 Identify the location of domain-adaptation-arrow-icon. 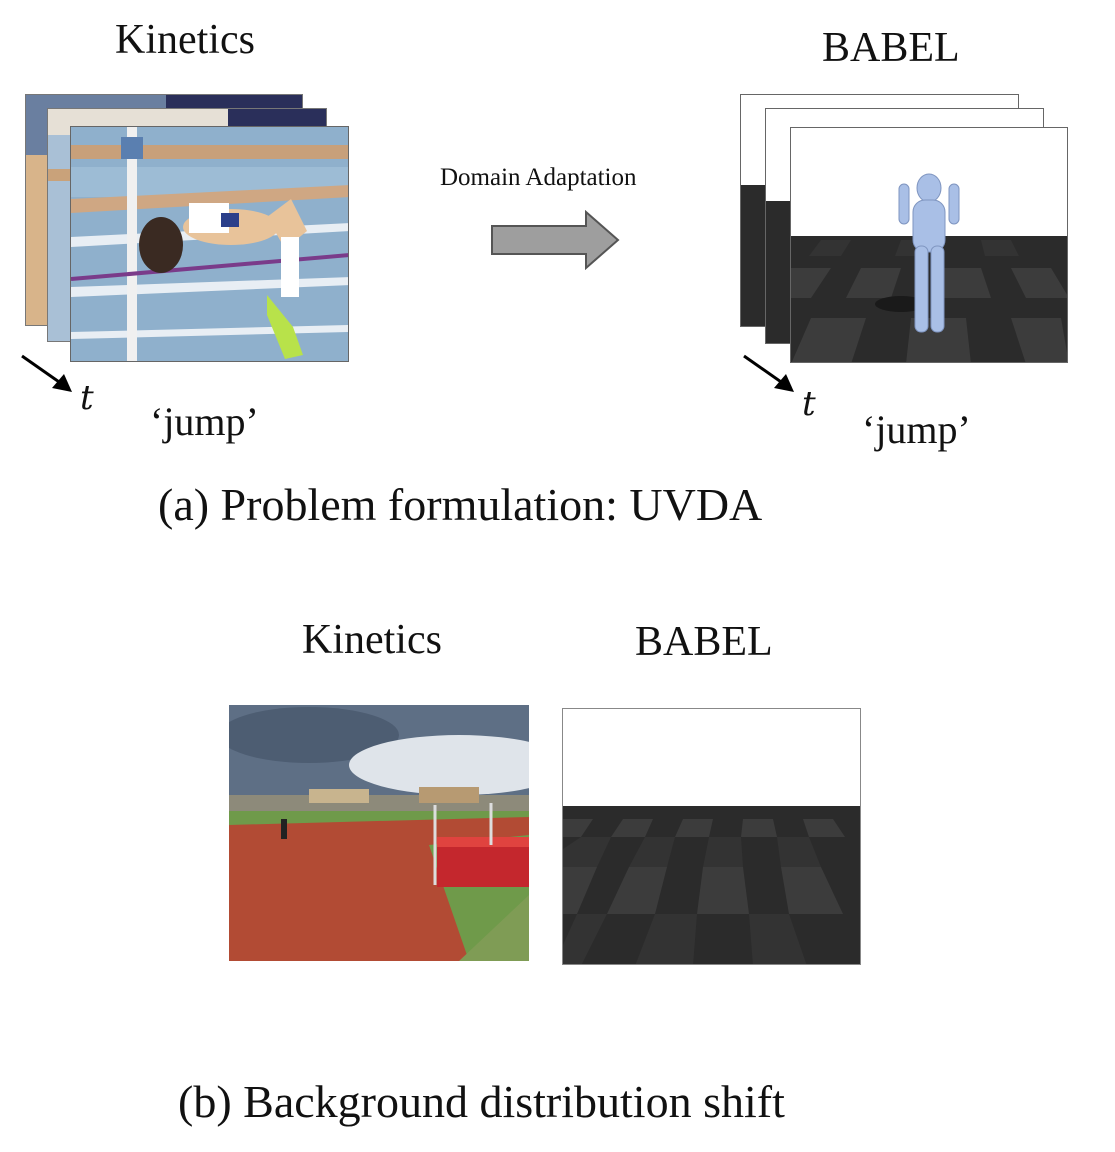
(555, 240).